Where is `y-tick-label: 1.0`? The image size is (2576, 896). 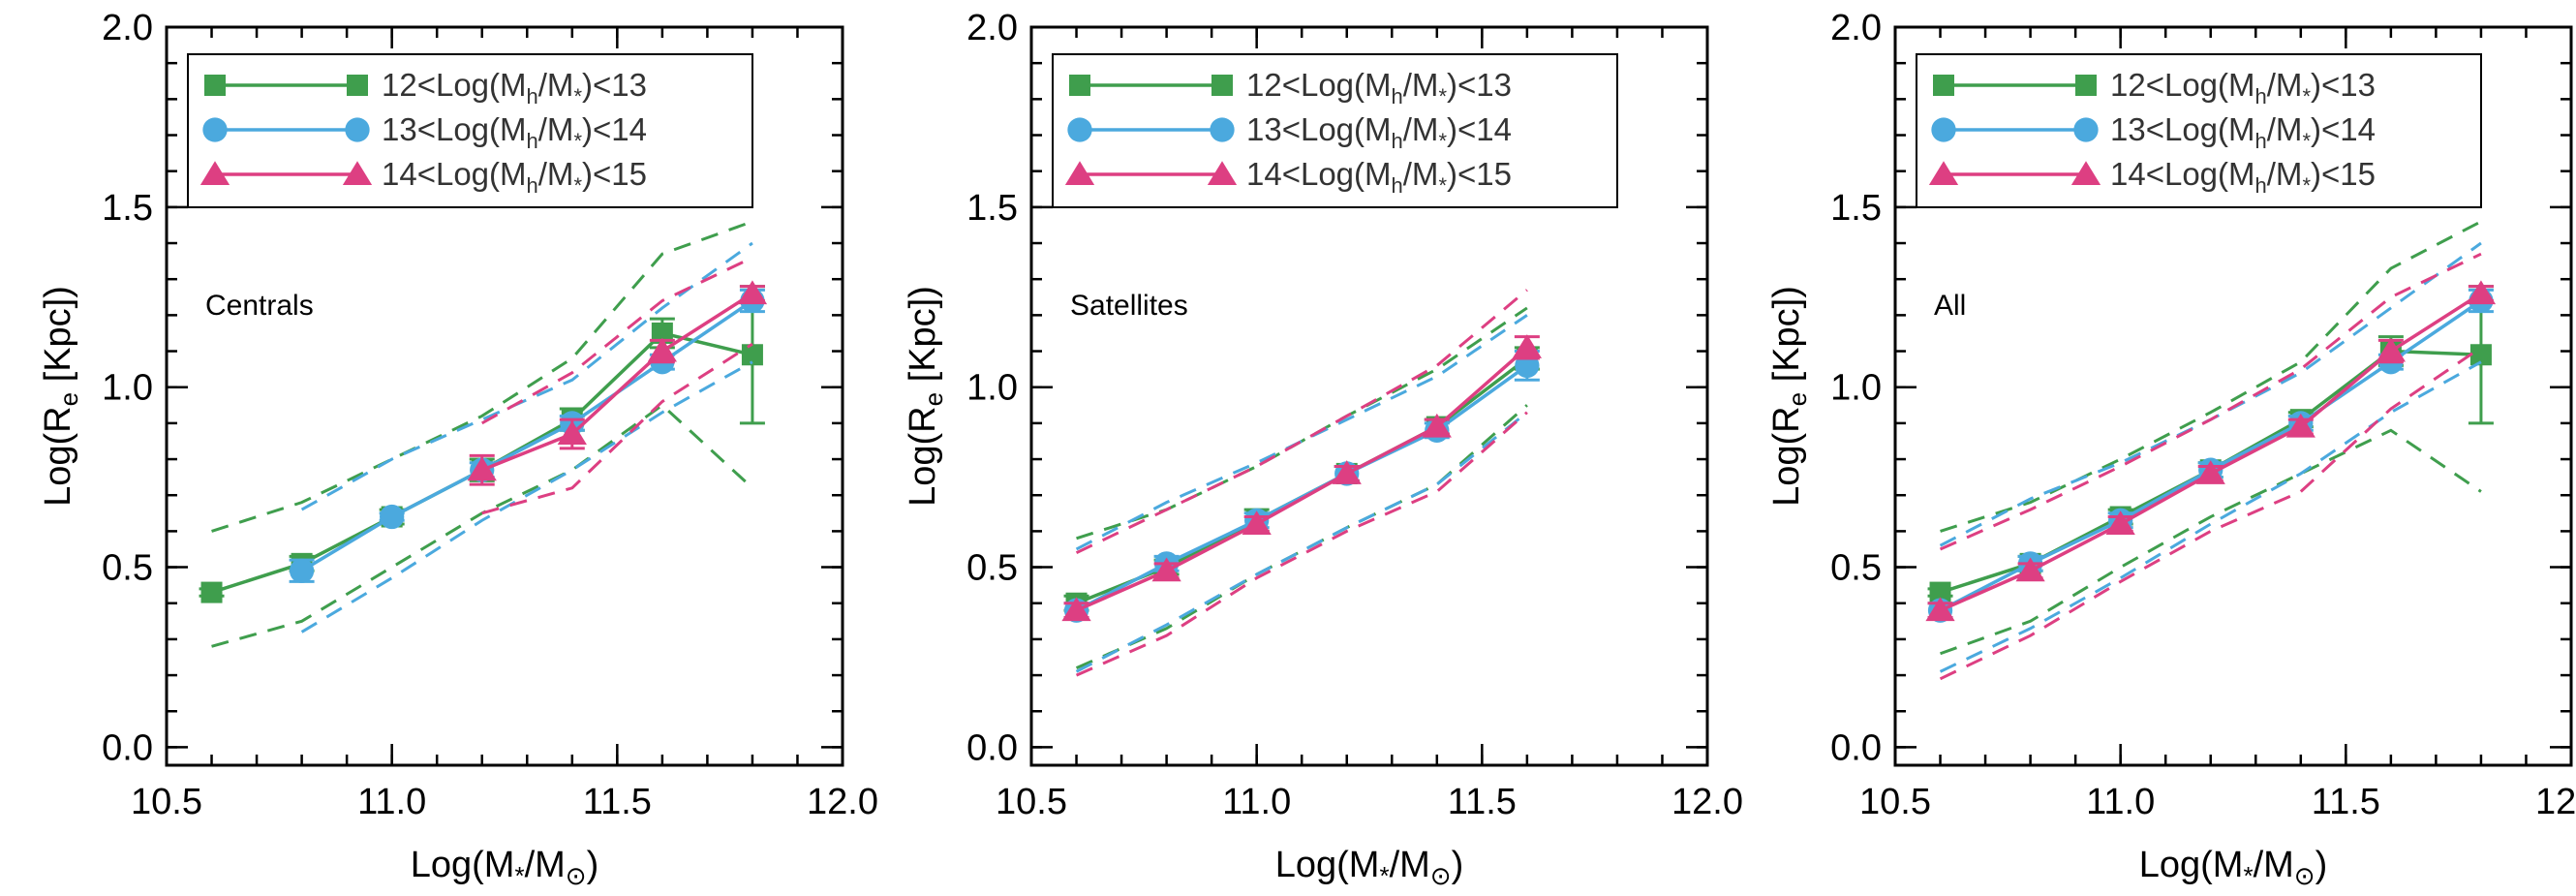
y-tick-label: 1.0 is located at coordinates (1856, 388).